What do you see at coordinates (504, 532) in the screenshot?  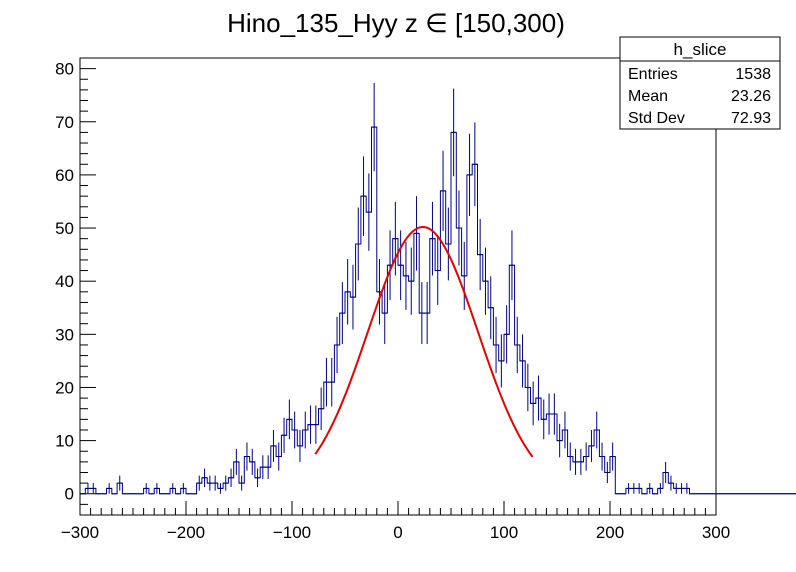 I see `x-tick-label: 100` at bounding box center [504, 532].